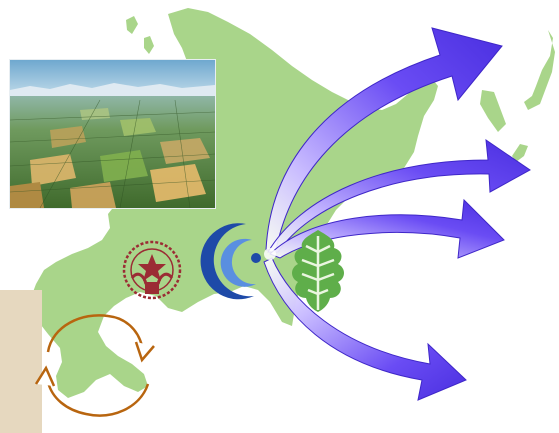 This screenshot has height=433, width=559. What do you see at coordinates (152, 270) in the screenshot?
I see `university-emblem-icon` at bounding box center [152, 270].